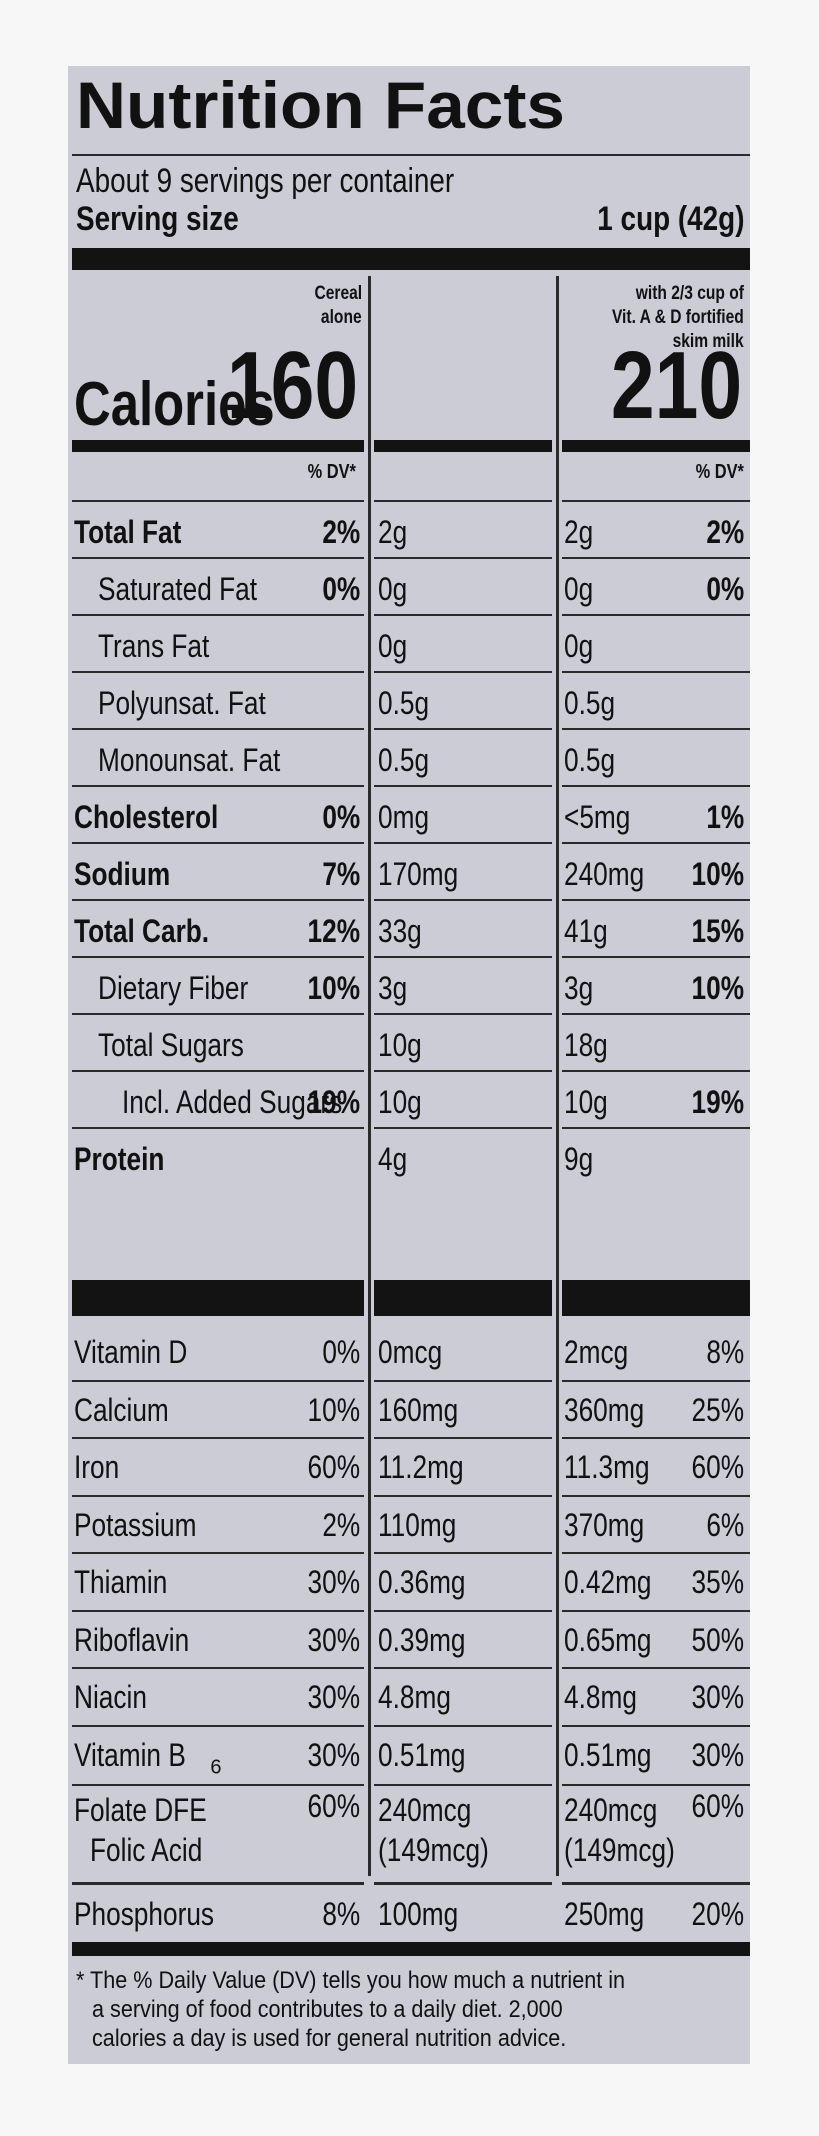 Image resolution: width=819 pixels, height=2136 pixels. Describe the element at coordinates (333, 1639) in the screenshot. I see `vitamin-cereal-dv: 30%` at that location.